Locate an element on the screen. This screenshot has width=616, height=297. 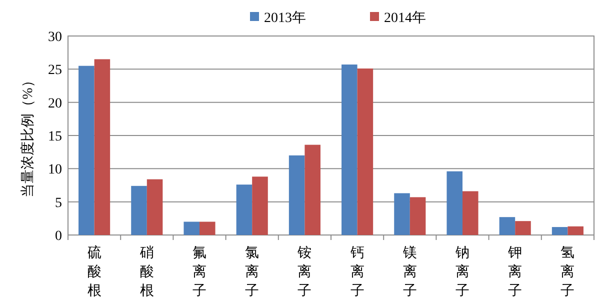
y-tick-label: 20 is located at coordinates (55, 104).